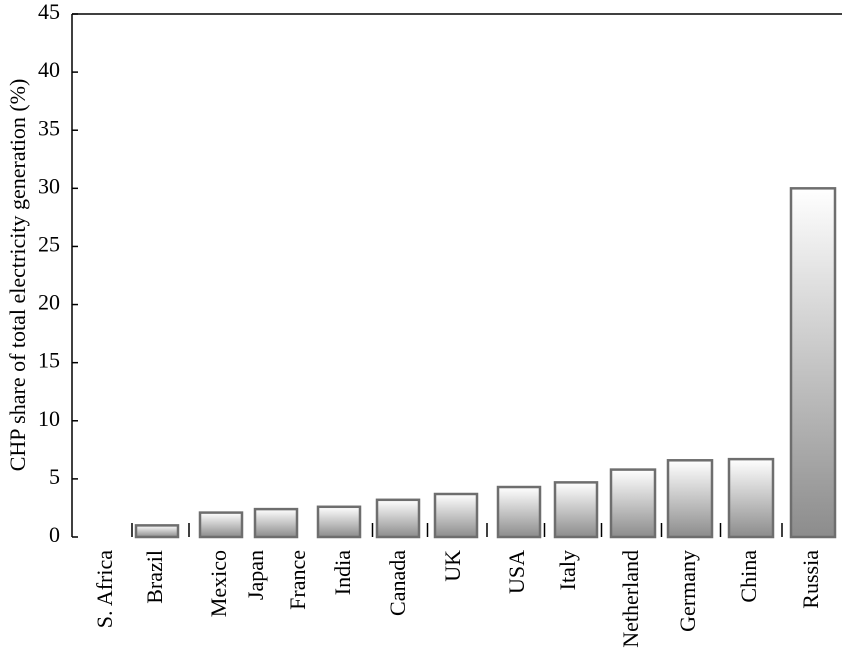 The image size is (842, 667). I want to click on x-tick-label: Netherland, so click(630, 599).